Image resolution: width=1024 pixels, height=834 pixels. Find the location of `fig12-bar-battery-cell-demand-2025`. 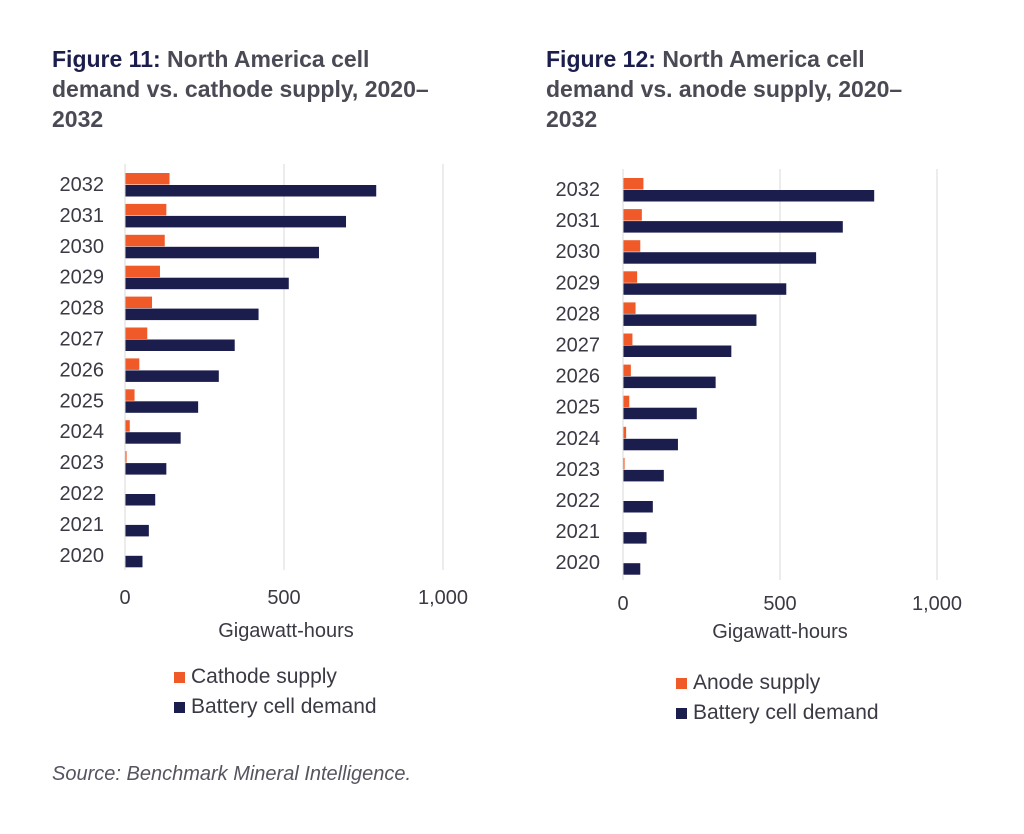

fig12-bar-battery-cell-demand-2025 is located at coordinates (660, 413).